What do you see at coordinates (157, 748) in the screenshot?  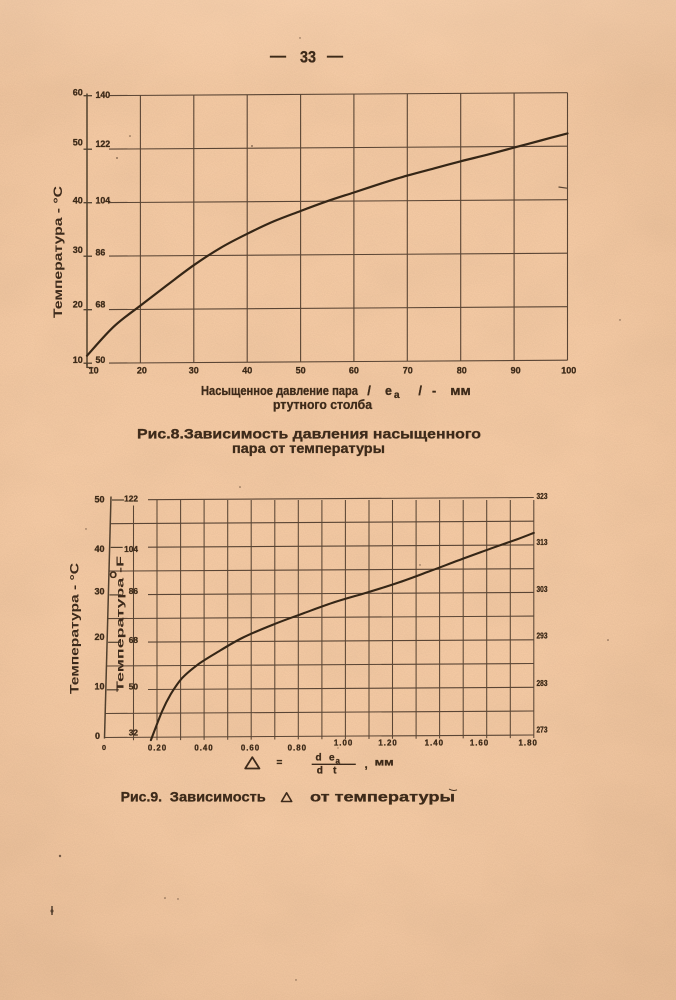 I see `svg-text: 0.20` at bounding box center [157, 748].